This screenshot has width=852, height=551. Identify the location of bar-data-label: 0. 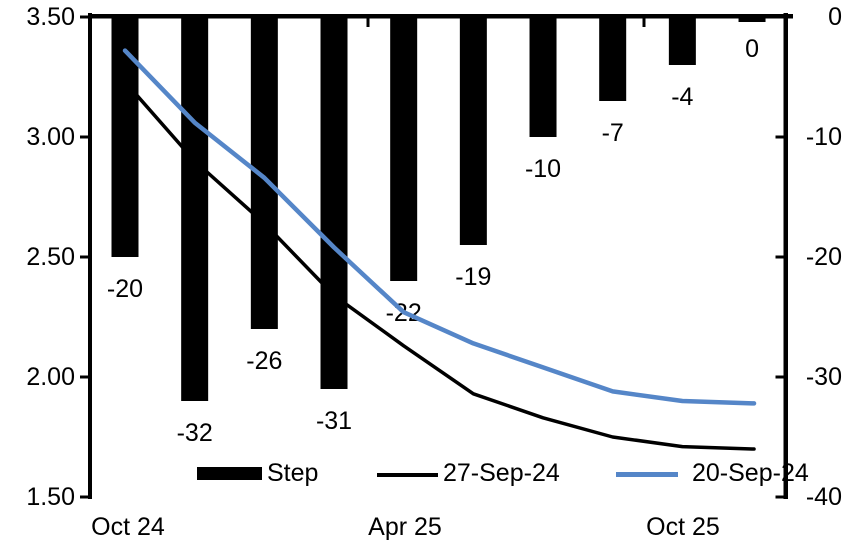
(752, 49).